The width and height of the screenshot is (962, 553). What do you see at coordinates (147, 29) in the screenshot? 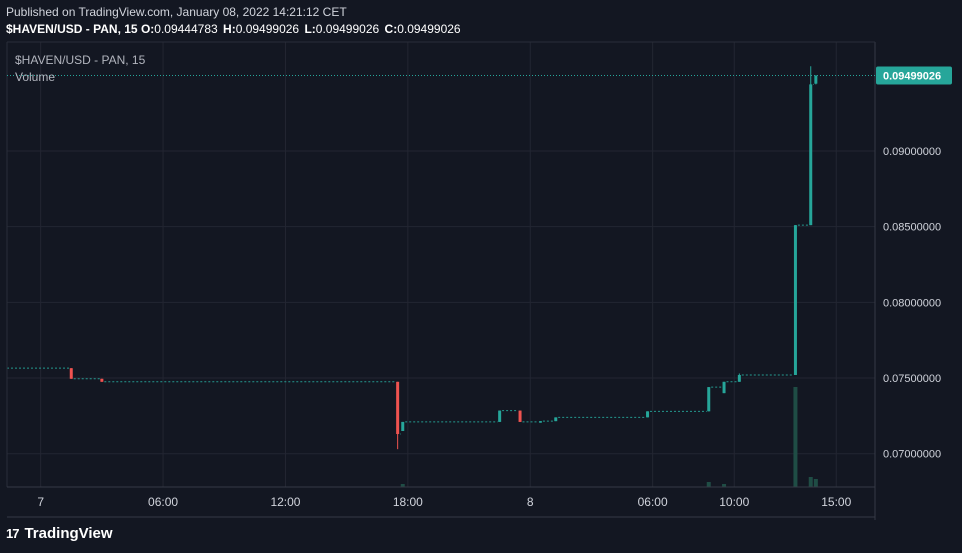
I see `open-label: O:` at bounding box center [147, 29].